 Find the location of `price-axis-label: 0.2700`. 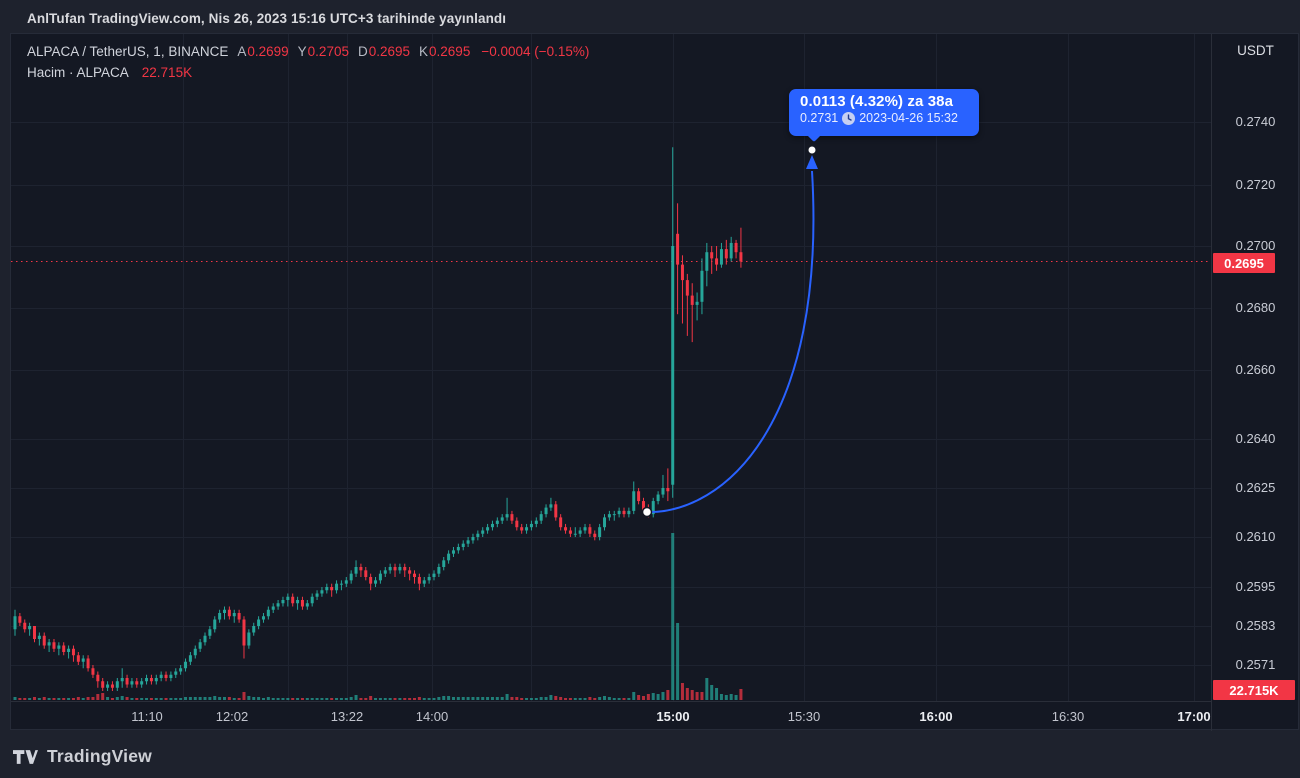

price-axis-label: 0.2700 is located at coordinates (1255, 245).